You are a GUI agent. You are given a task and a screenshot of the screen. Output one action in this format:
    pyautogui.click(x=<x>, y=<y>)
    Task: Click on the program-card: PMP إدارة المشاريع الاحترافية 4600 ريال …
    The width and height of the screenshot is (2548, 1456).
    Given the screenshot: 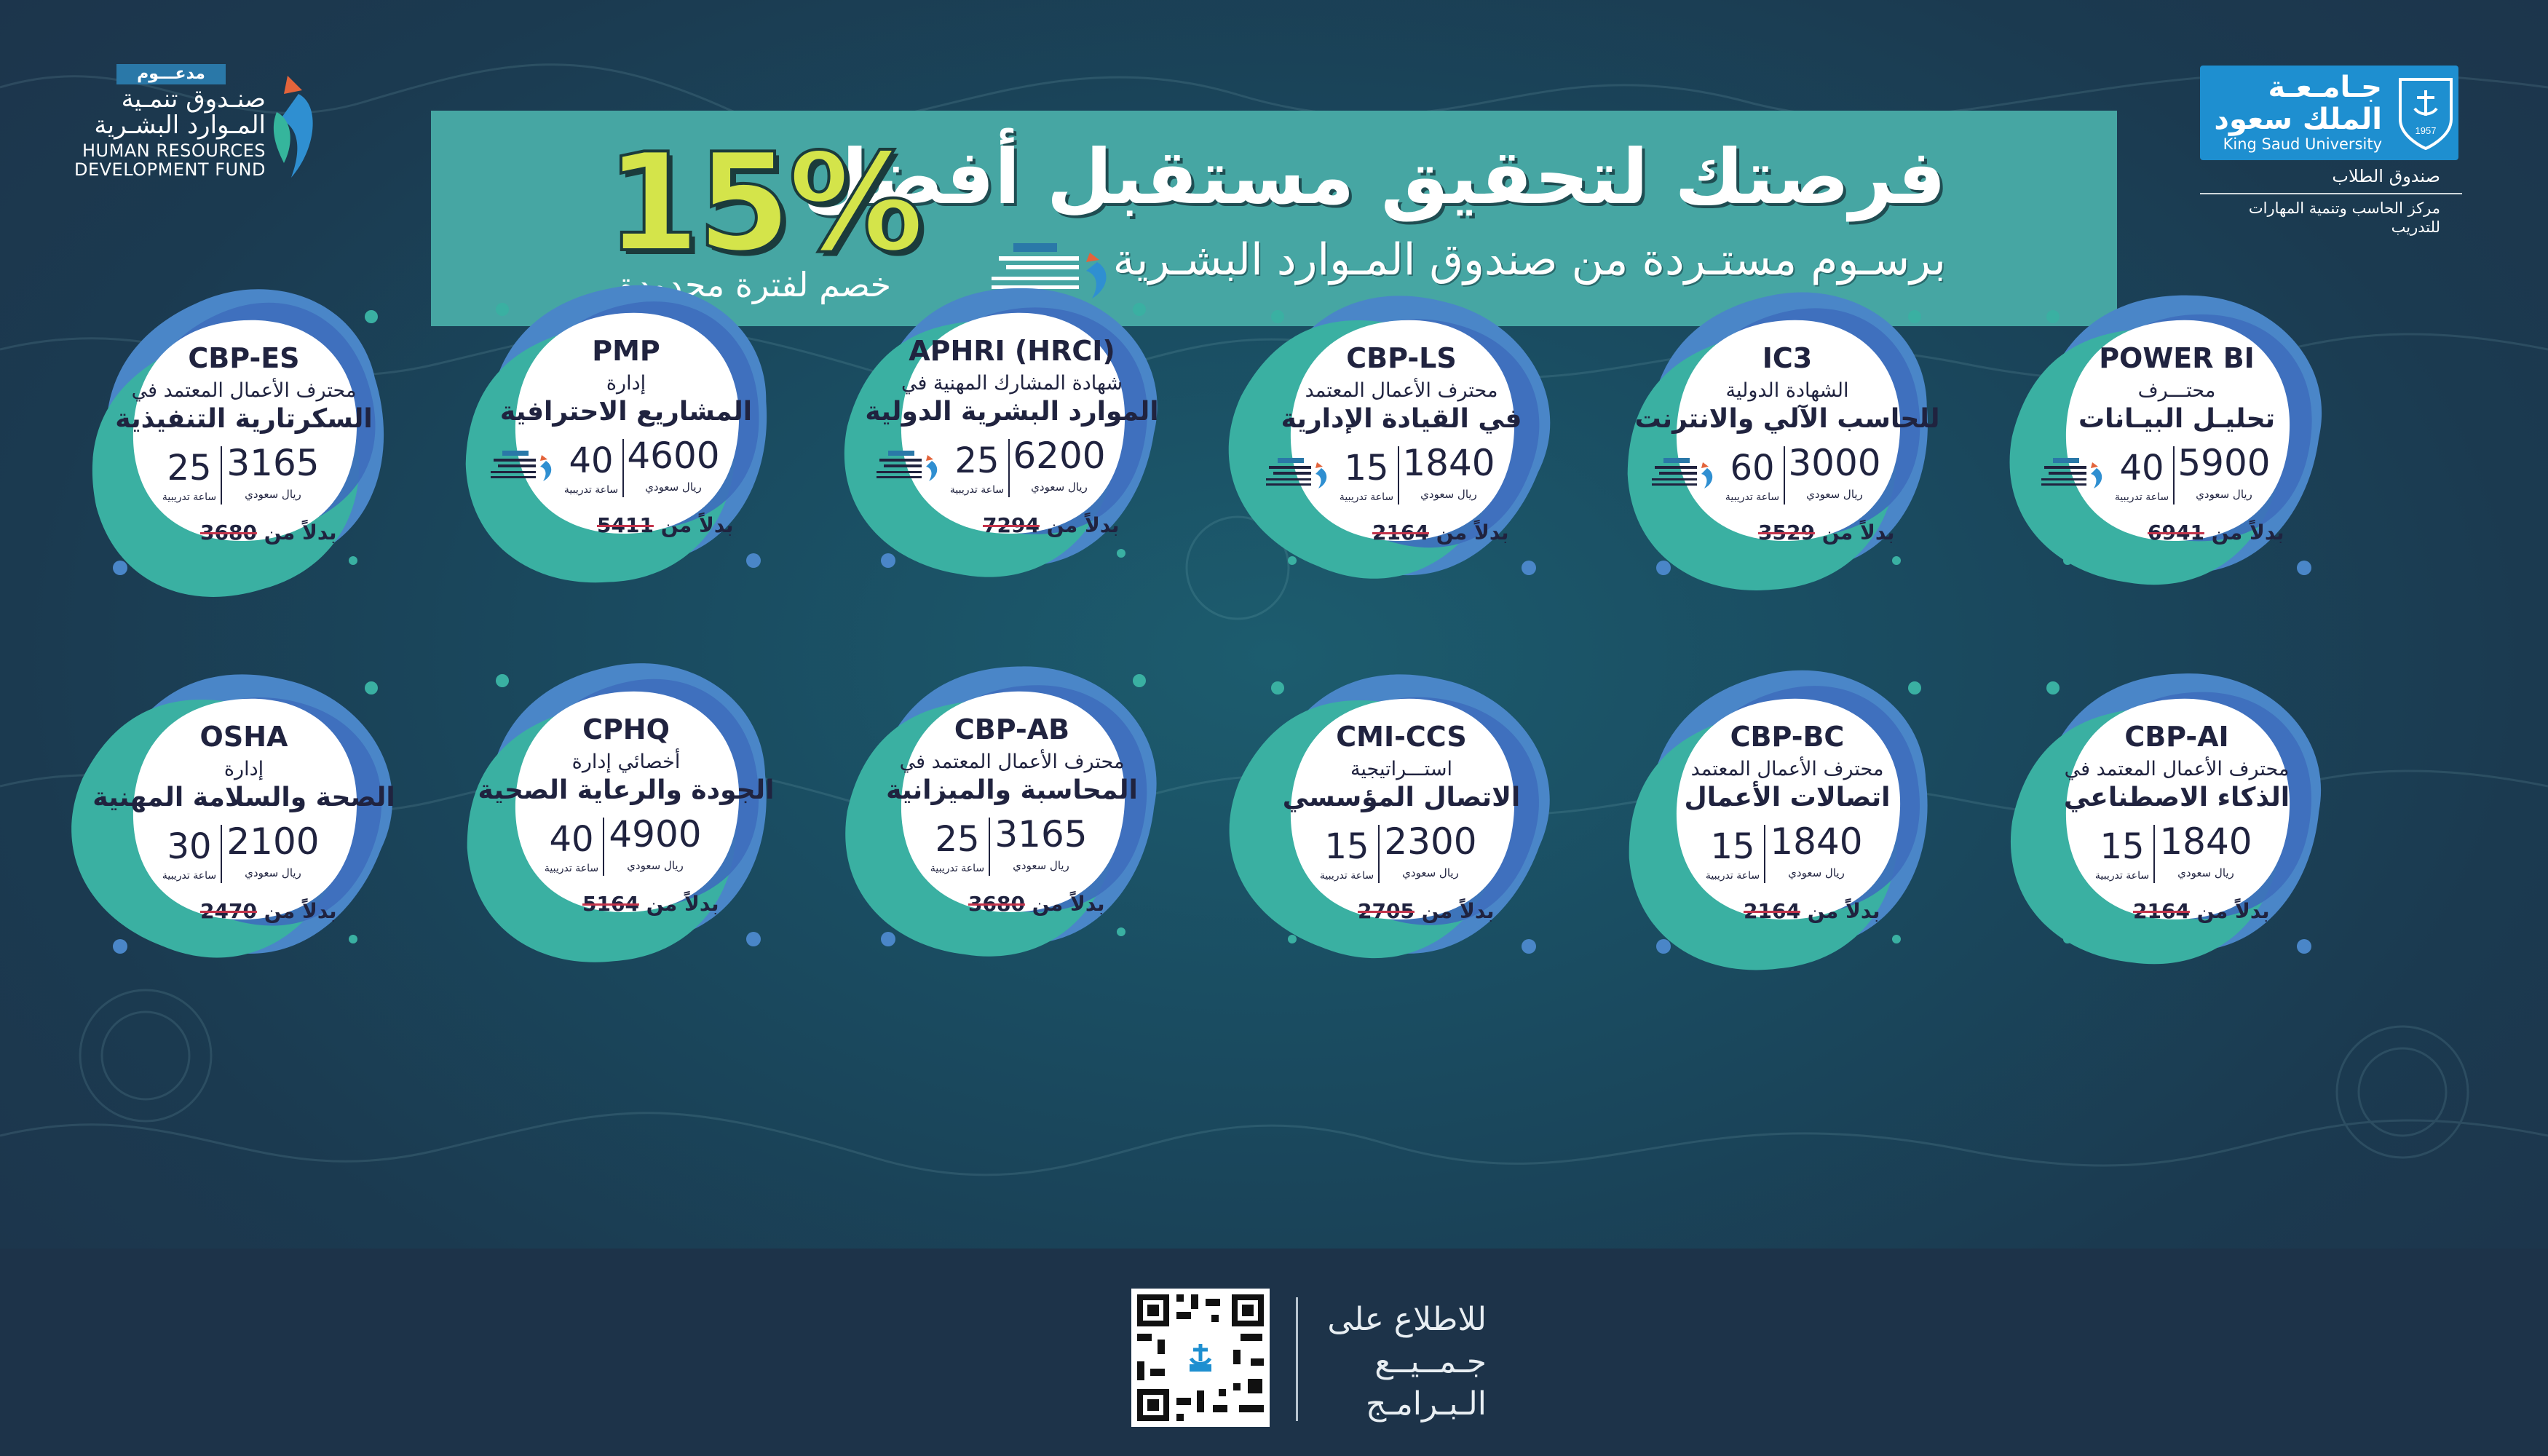 What is the action you would take?
    pyautogui.click(x=622, y=428)
    